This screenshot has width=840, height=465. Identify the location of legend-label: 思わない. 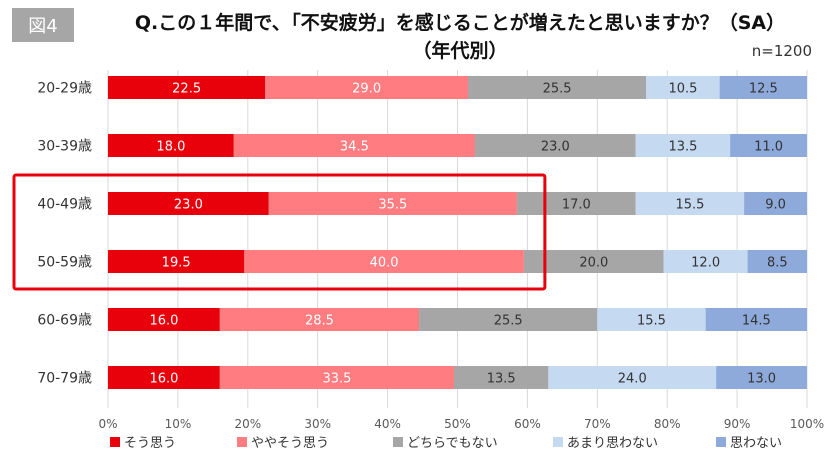
(756, 443).